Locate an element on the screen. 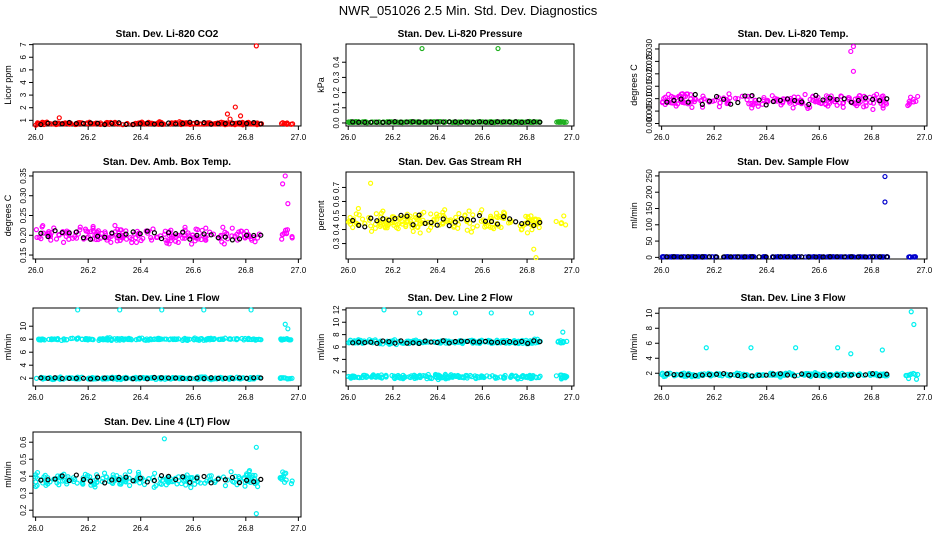  x-tick-label: 26.2 is located at coordinates (393, 397).